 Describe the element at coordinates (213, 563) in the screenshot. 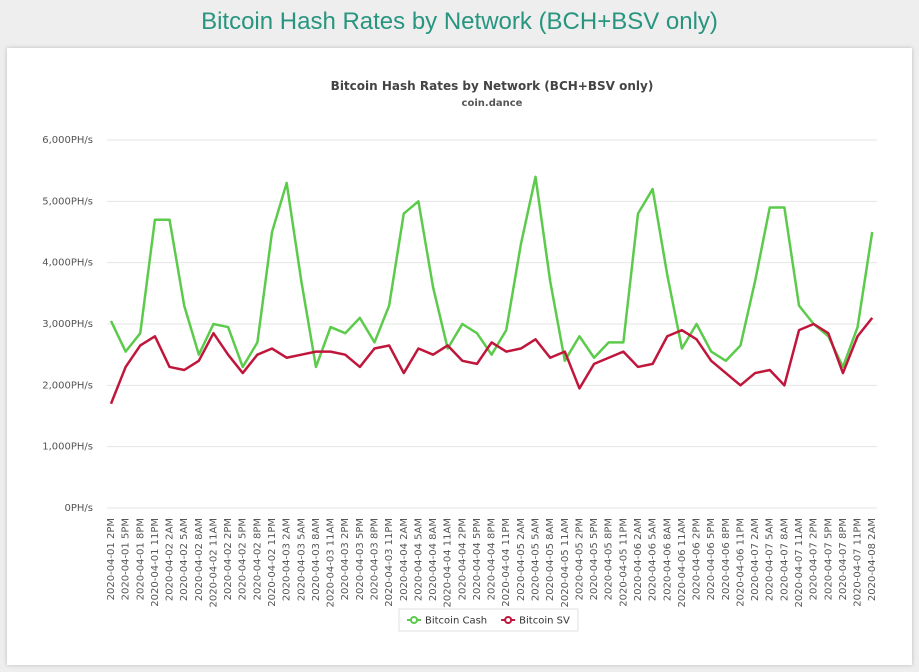

I see `x-tick-label: 2020-04-02 11AM` at that location.